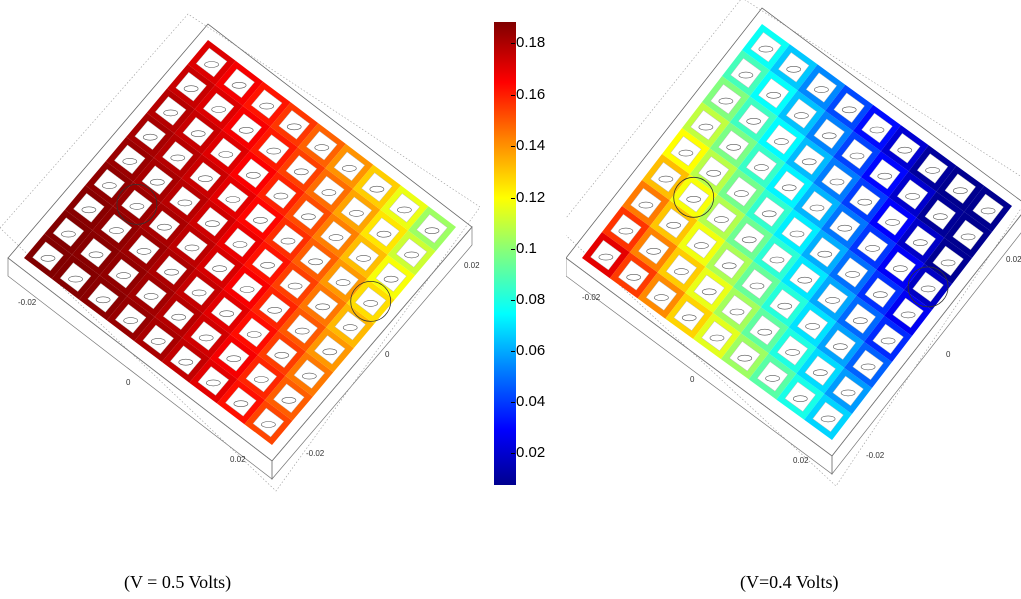 The height and width of the screenshot is (599, 1021). What do you see at coordinates (789, 582) in the screenshot?
I see `right-caption: (V=0.4 Volts)` at bounding box center [789, 582].